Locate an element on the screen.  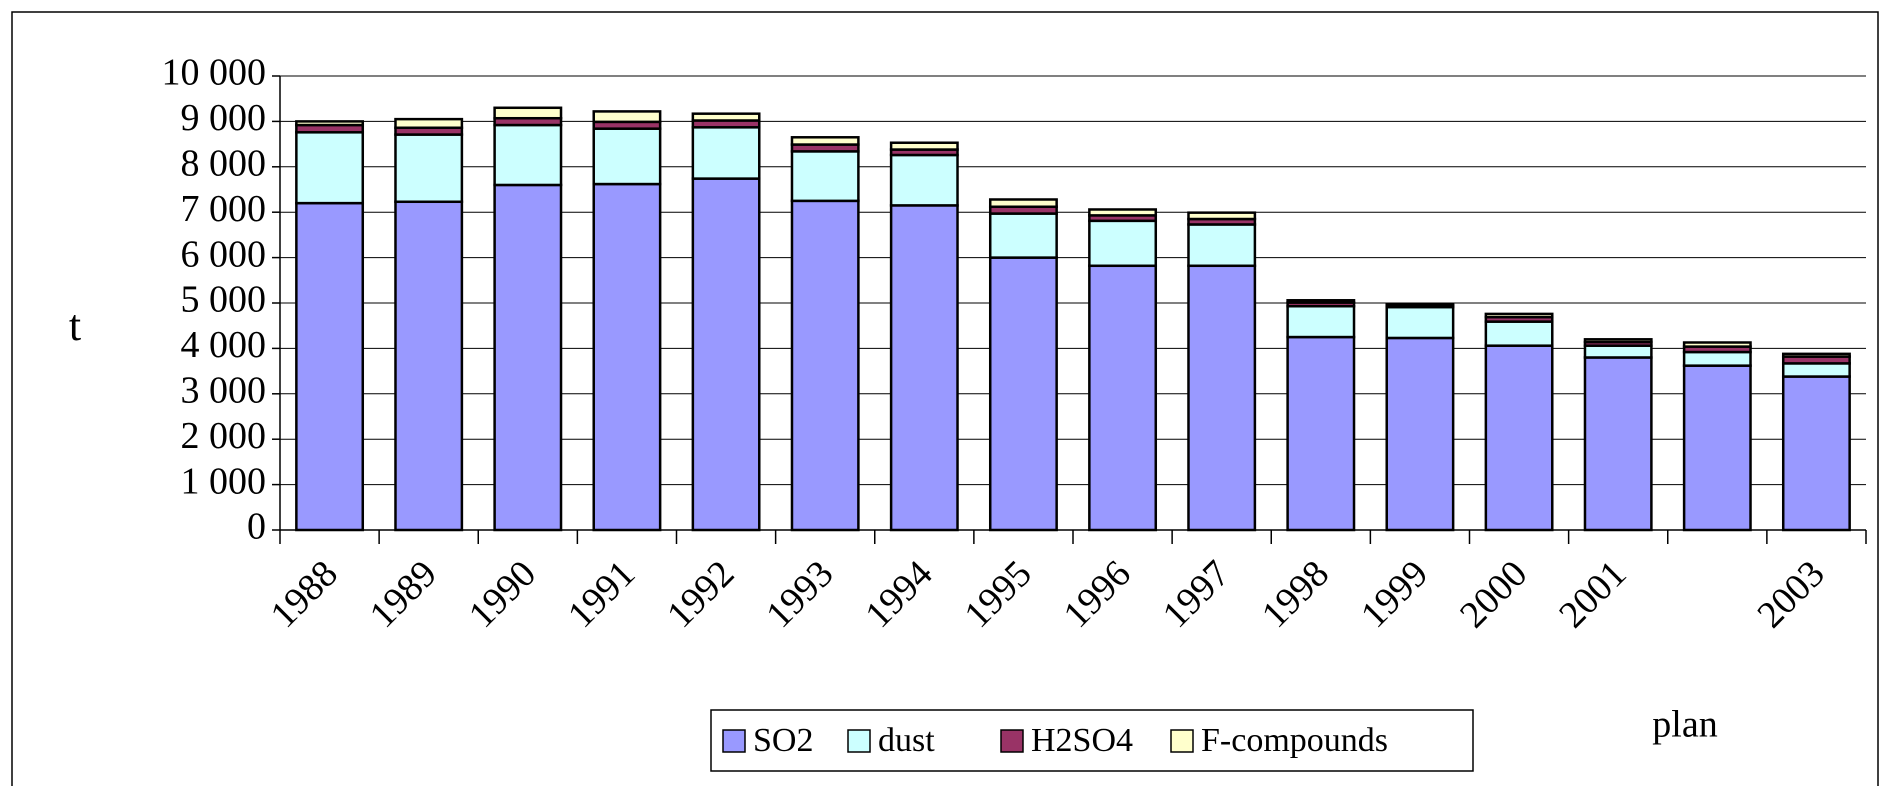
x-tick-label: 1996 is located at coordinates (1096, 594).